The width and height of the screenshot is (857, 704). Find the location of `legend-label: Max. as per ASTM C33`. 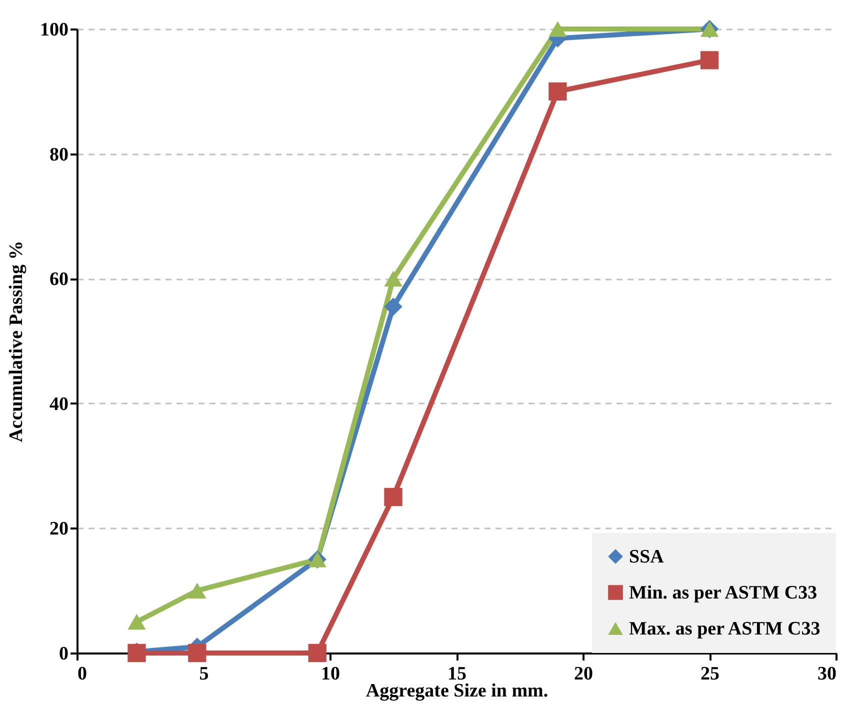

legend-label: Max. as per ASTM C33 is located at coordinates (724, 629).